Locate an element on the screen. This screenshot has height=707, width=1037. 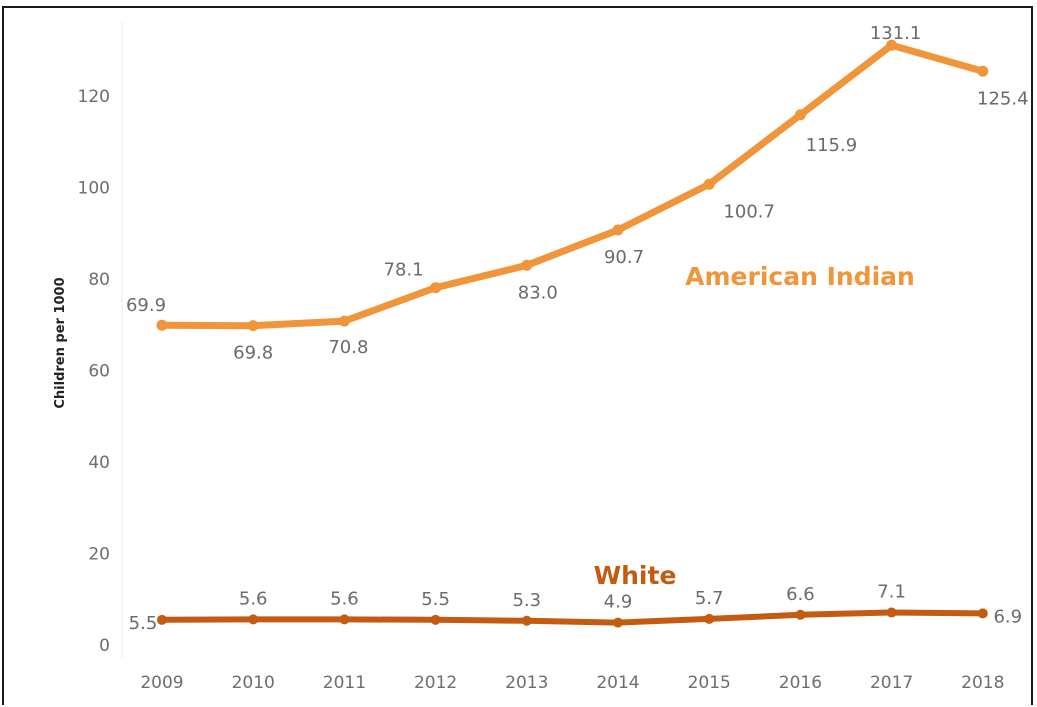
x-tick-label: 2011 is located at coordinates (344, 683).